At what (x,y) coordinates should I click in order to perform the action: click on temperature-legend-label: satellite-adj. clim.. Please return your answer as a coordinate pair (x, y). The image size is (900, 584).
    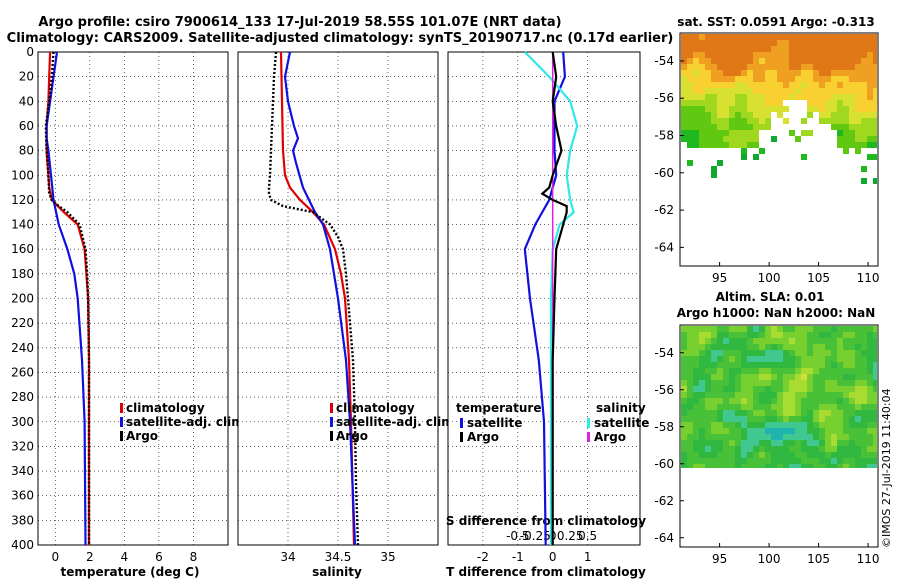
    Looking at the image, I should click on (187, 422).